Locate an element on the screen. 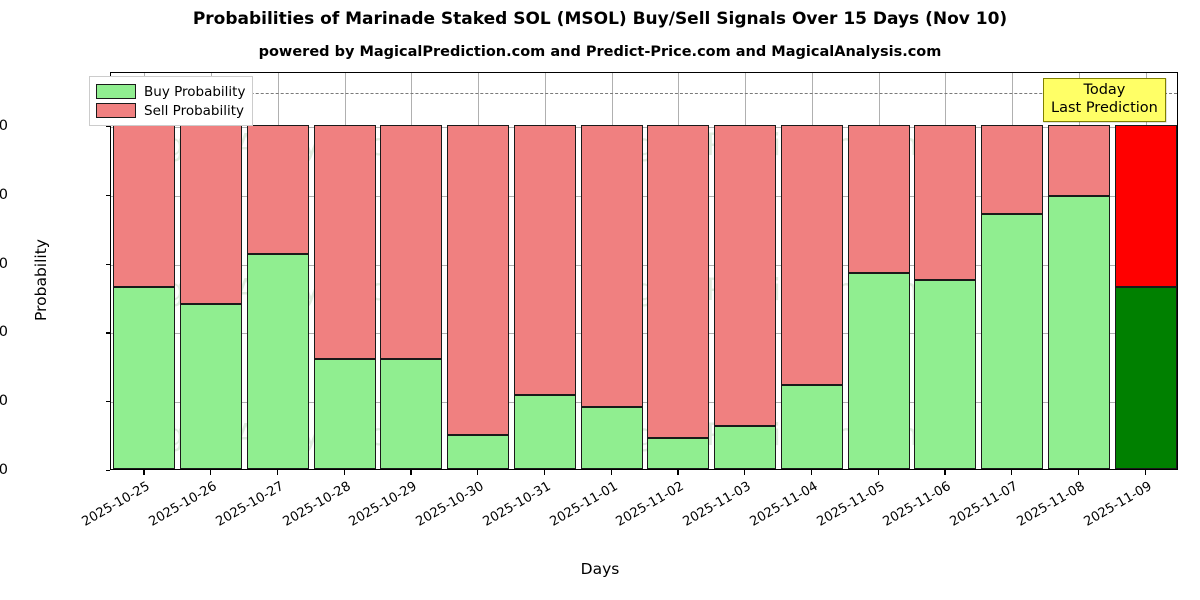  today-annotation-line1: Today is located at coordinates (1104, 90).